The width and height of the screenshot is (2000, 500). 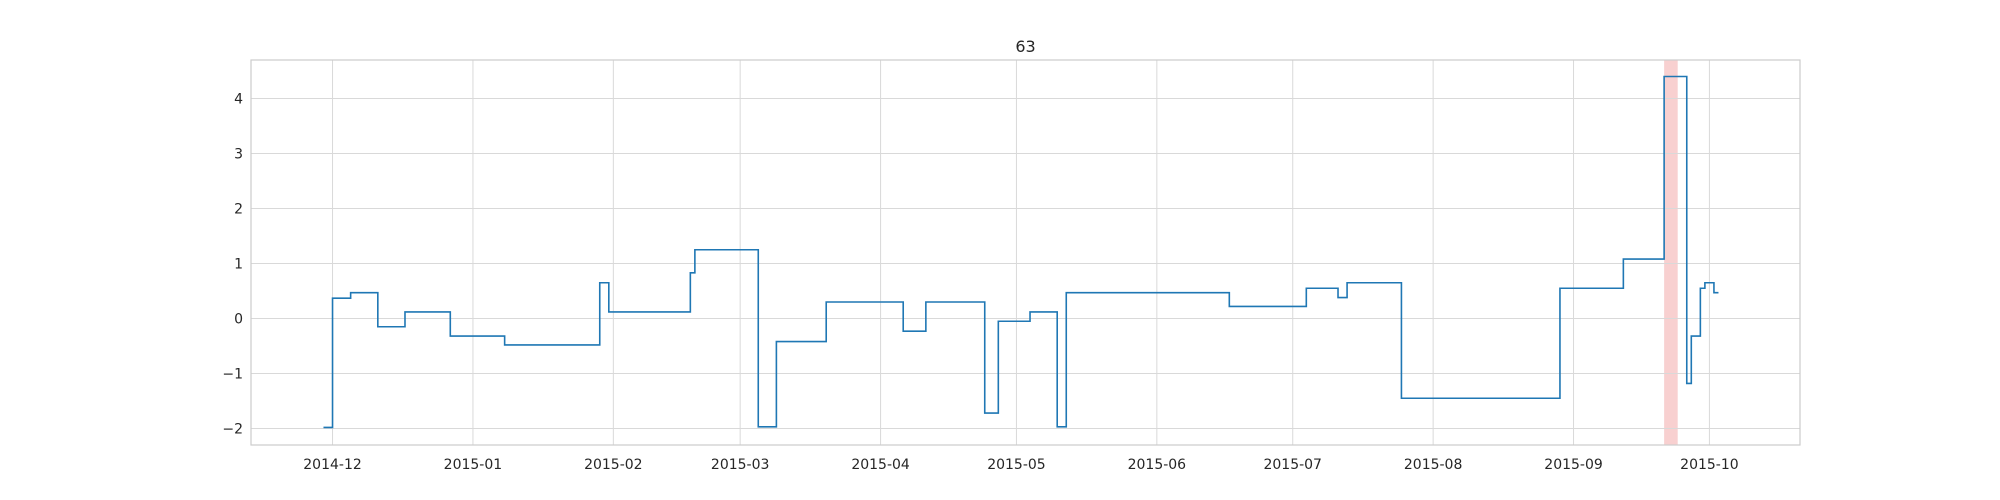 What do you see at coordinates (740, 465) in the screenshot?
I see `x-tick-label: 2015-03` at bounding box center [740, 465].